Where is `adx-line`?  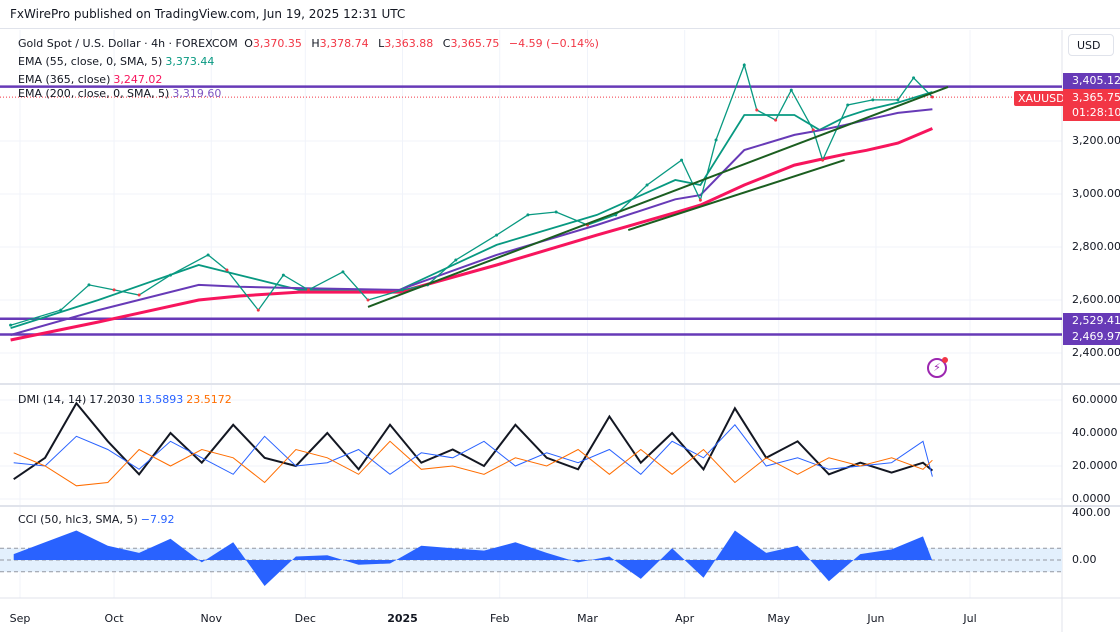
adx-line is located at coordinates (473, 441).